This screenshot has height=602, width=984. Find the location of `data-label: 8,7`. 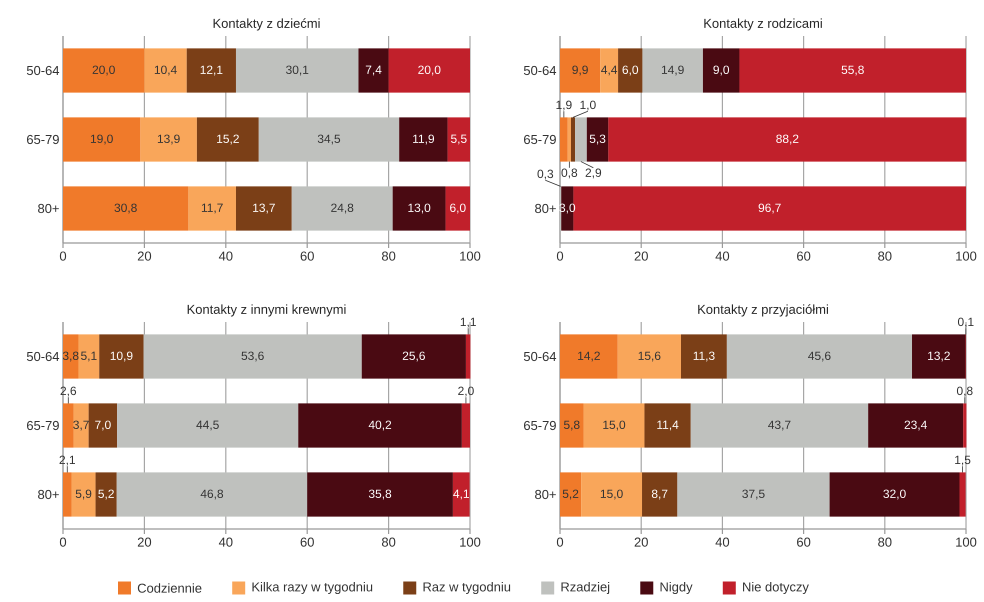

data-label: 8,7 is located at coordinates (660, 495).